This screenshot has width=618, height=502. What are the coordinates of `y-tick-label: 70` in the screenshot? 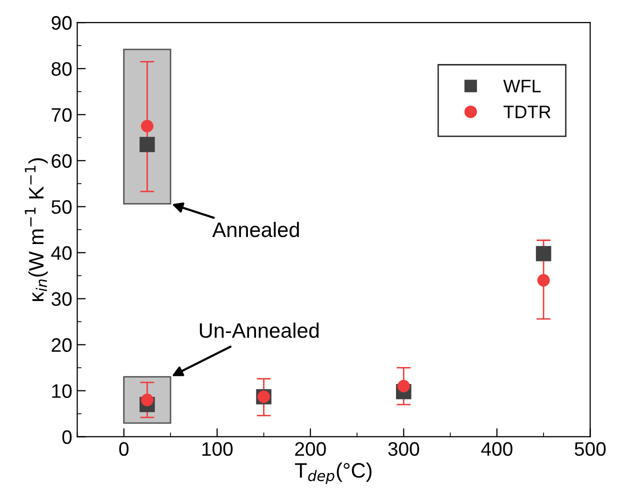 It's located at (62, 115).